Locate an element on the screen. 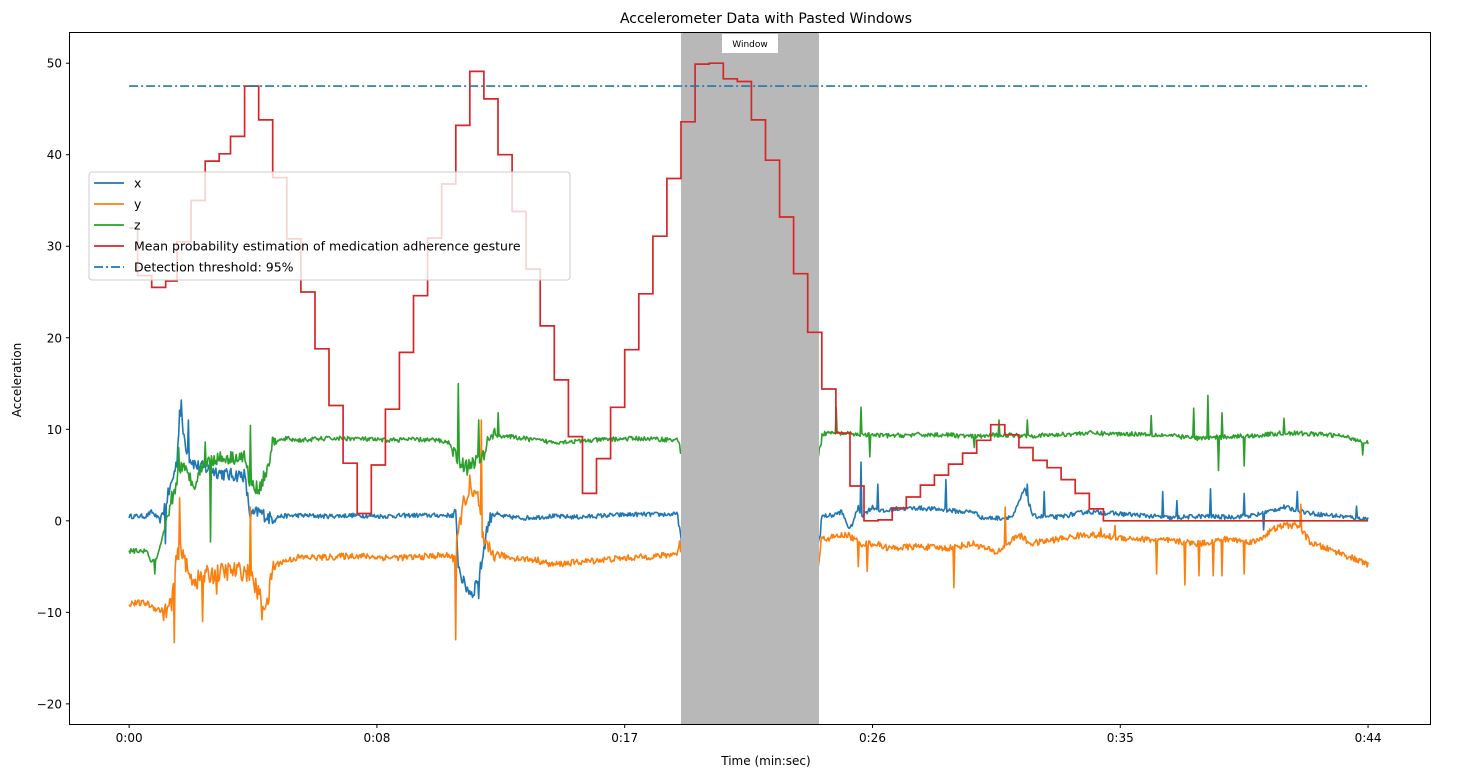 This screenshot has width=1473, height=778. y-axis: −20 −10 0 10 20 30 40 50 is located at coordinates (53, 384).